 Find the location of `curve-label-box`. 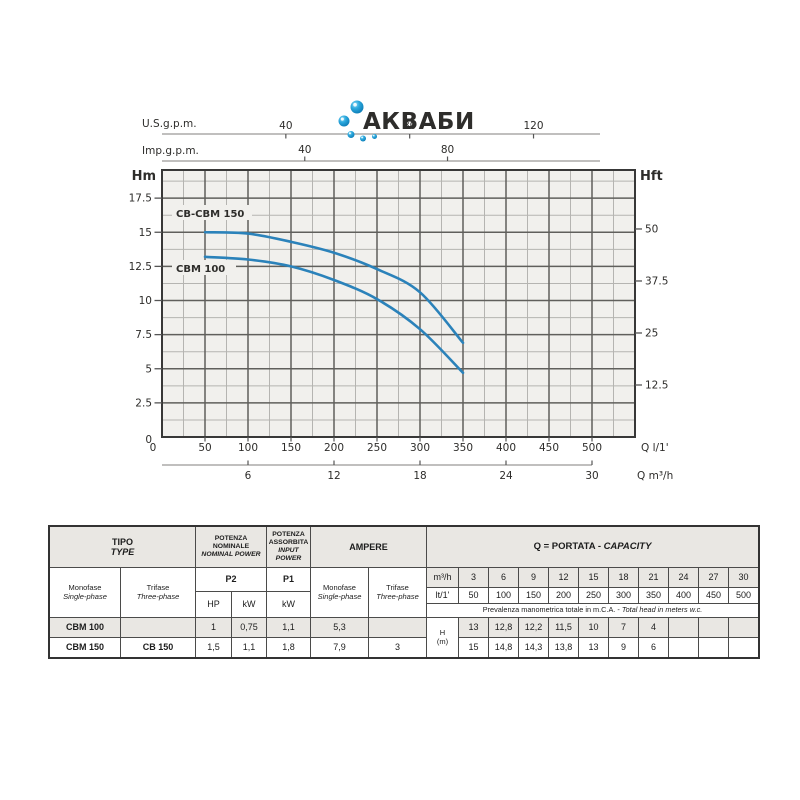

curve-label-box is located at coordinates (204, 267).